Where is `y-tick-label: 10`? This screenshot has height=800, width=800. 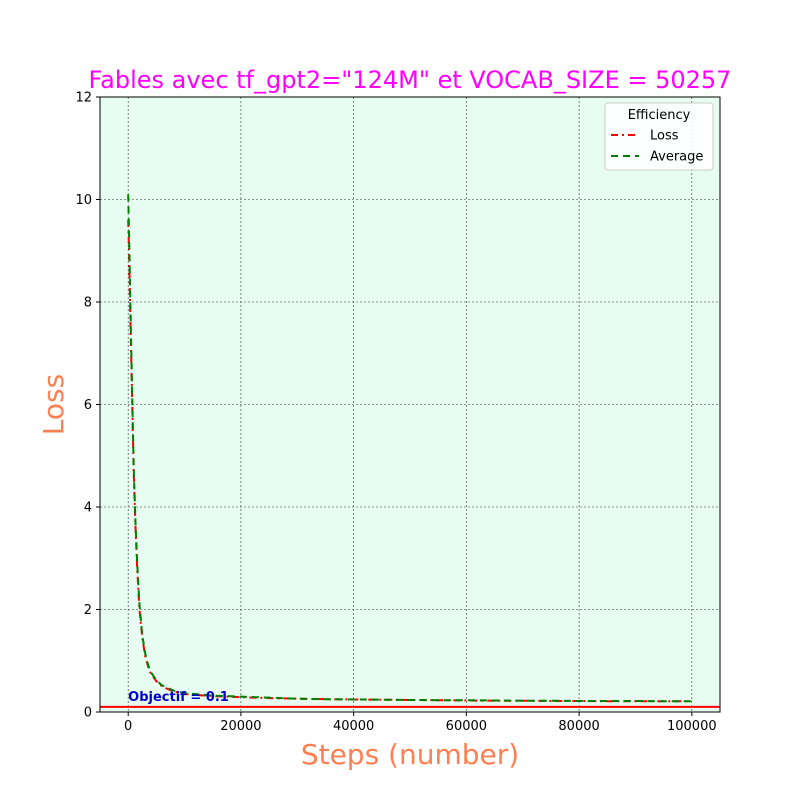 y-tick-label: 10 is located at coordinates (83, 200).